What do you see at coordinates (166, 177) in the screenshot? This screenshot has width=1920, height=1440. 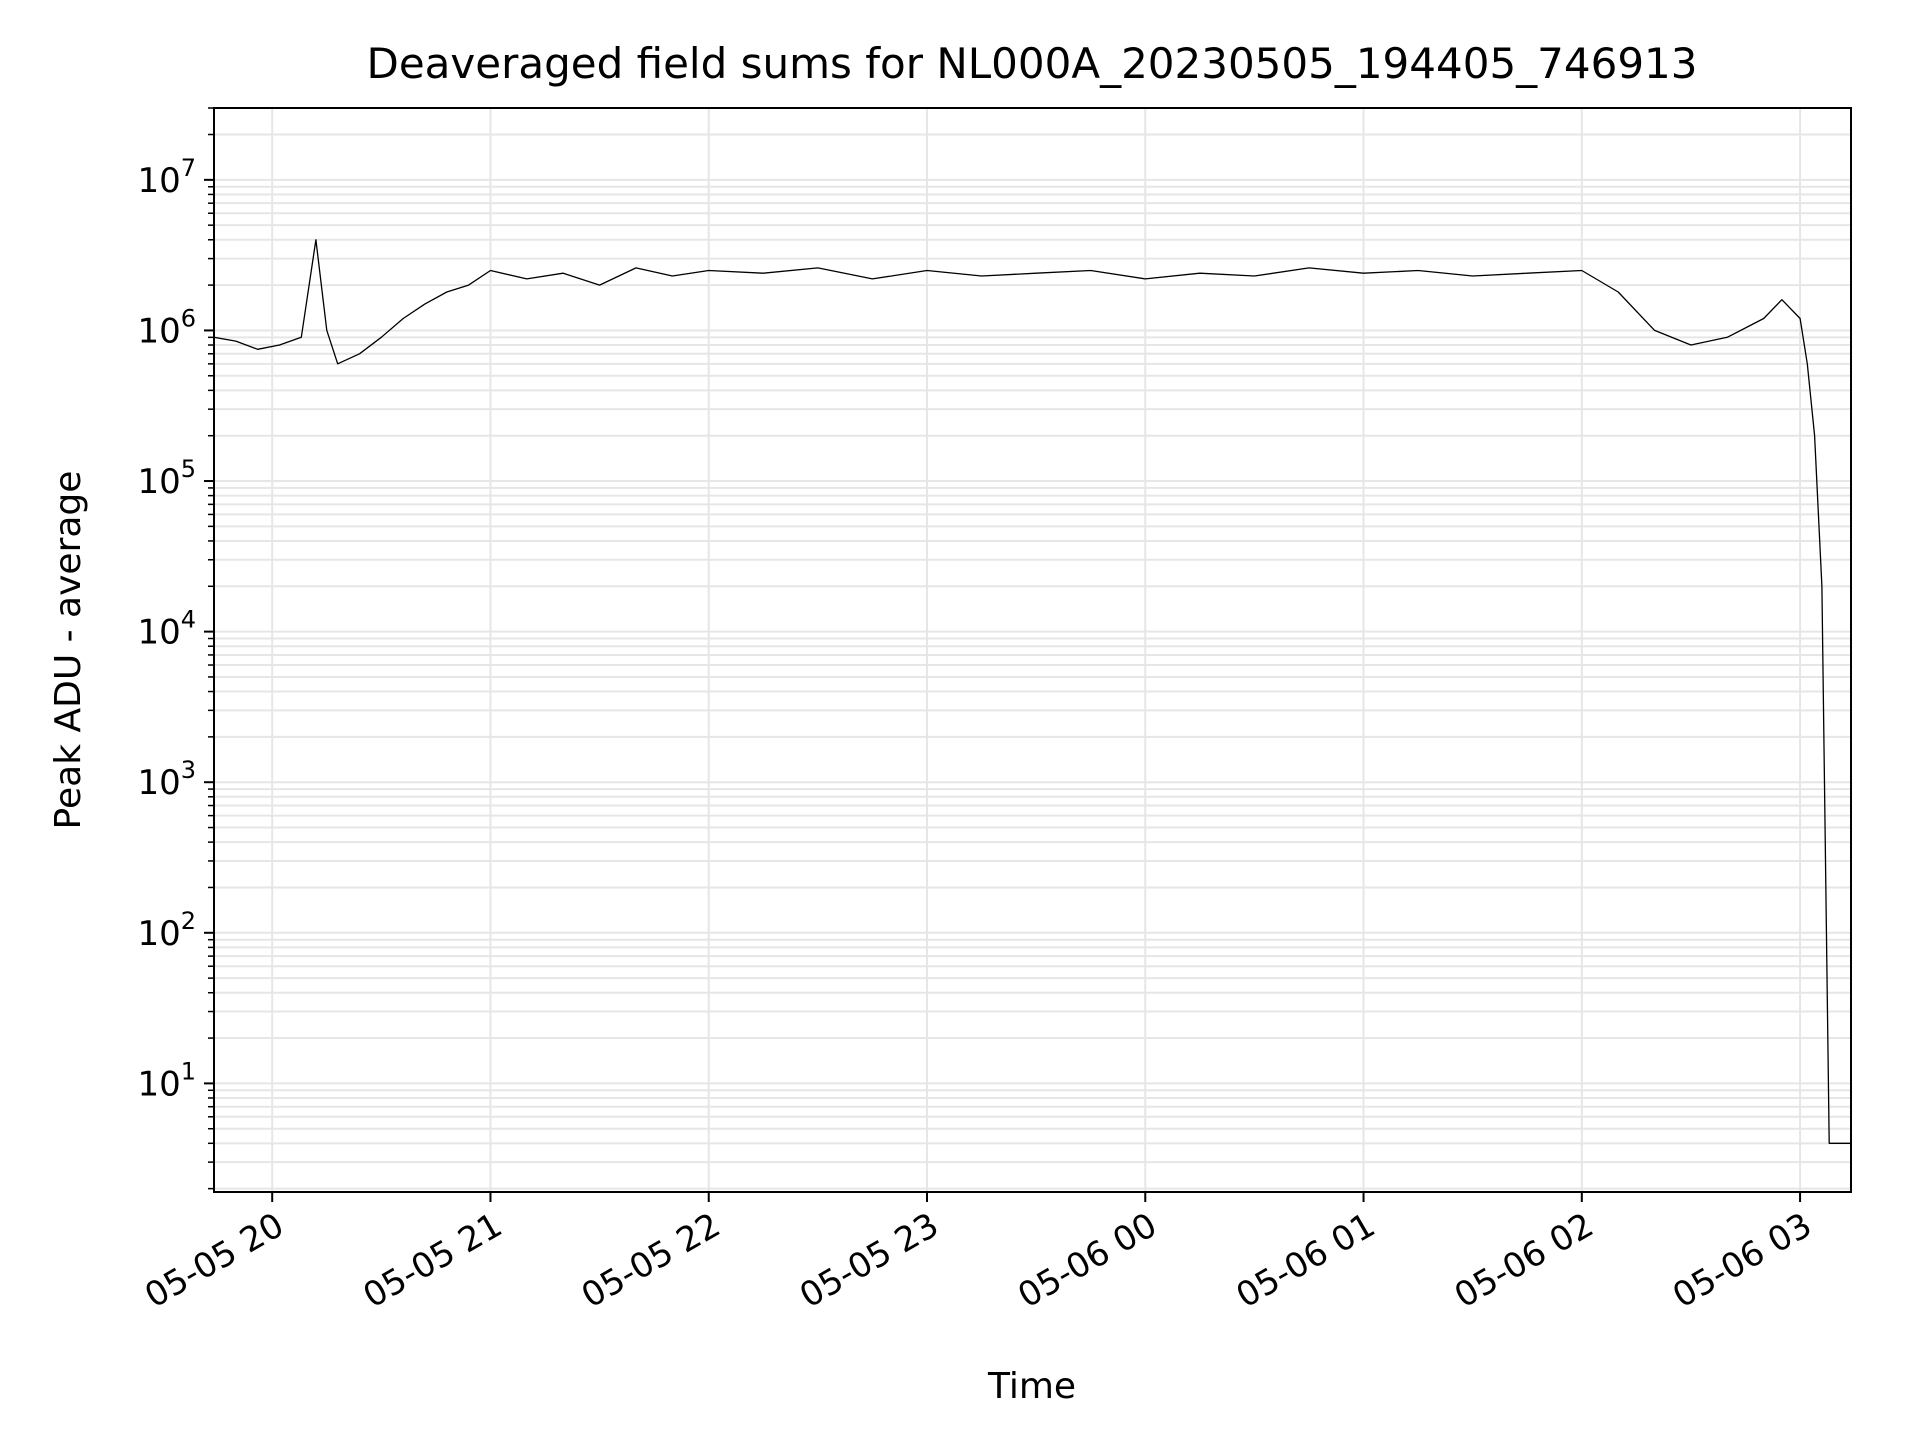 I see `y-tick-label: 10⁷` at bounding box center [166, 177].